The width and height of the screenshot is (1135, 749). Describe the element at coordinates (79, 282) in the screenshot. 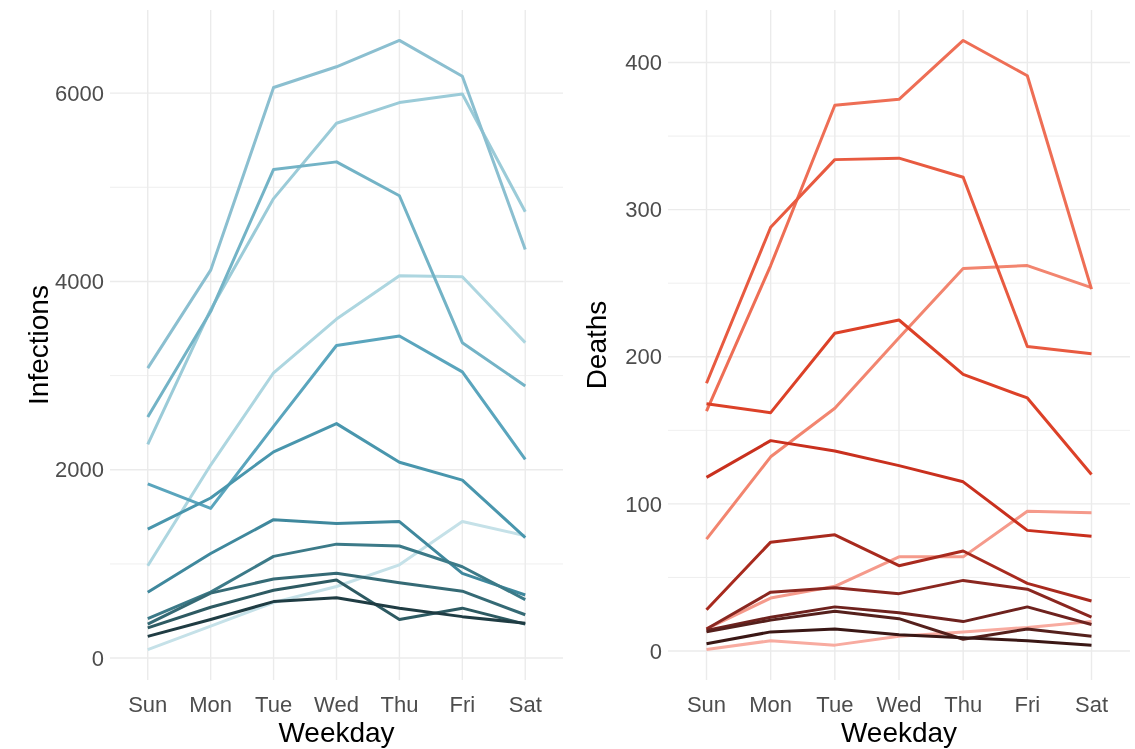

I see `y-tick-label: 4000` at that location.